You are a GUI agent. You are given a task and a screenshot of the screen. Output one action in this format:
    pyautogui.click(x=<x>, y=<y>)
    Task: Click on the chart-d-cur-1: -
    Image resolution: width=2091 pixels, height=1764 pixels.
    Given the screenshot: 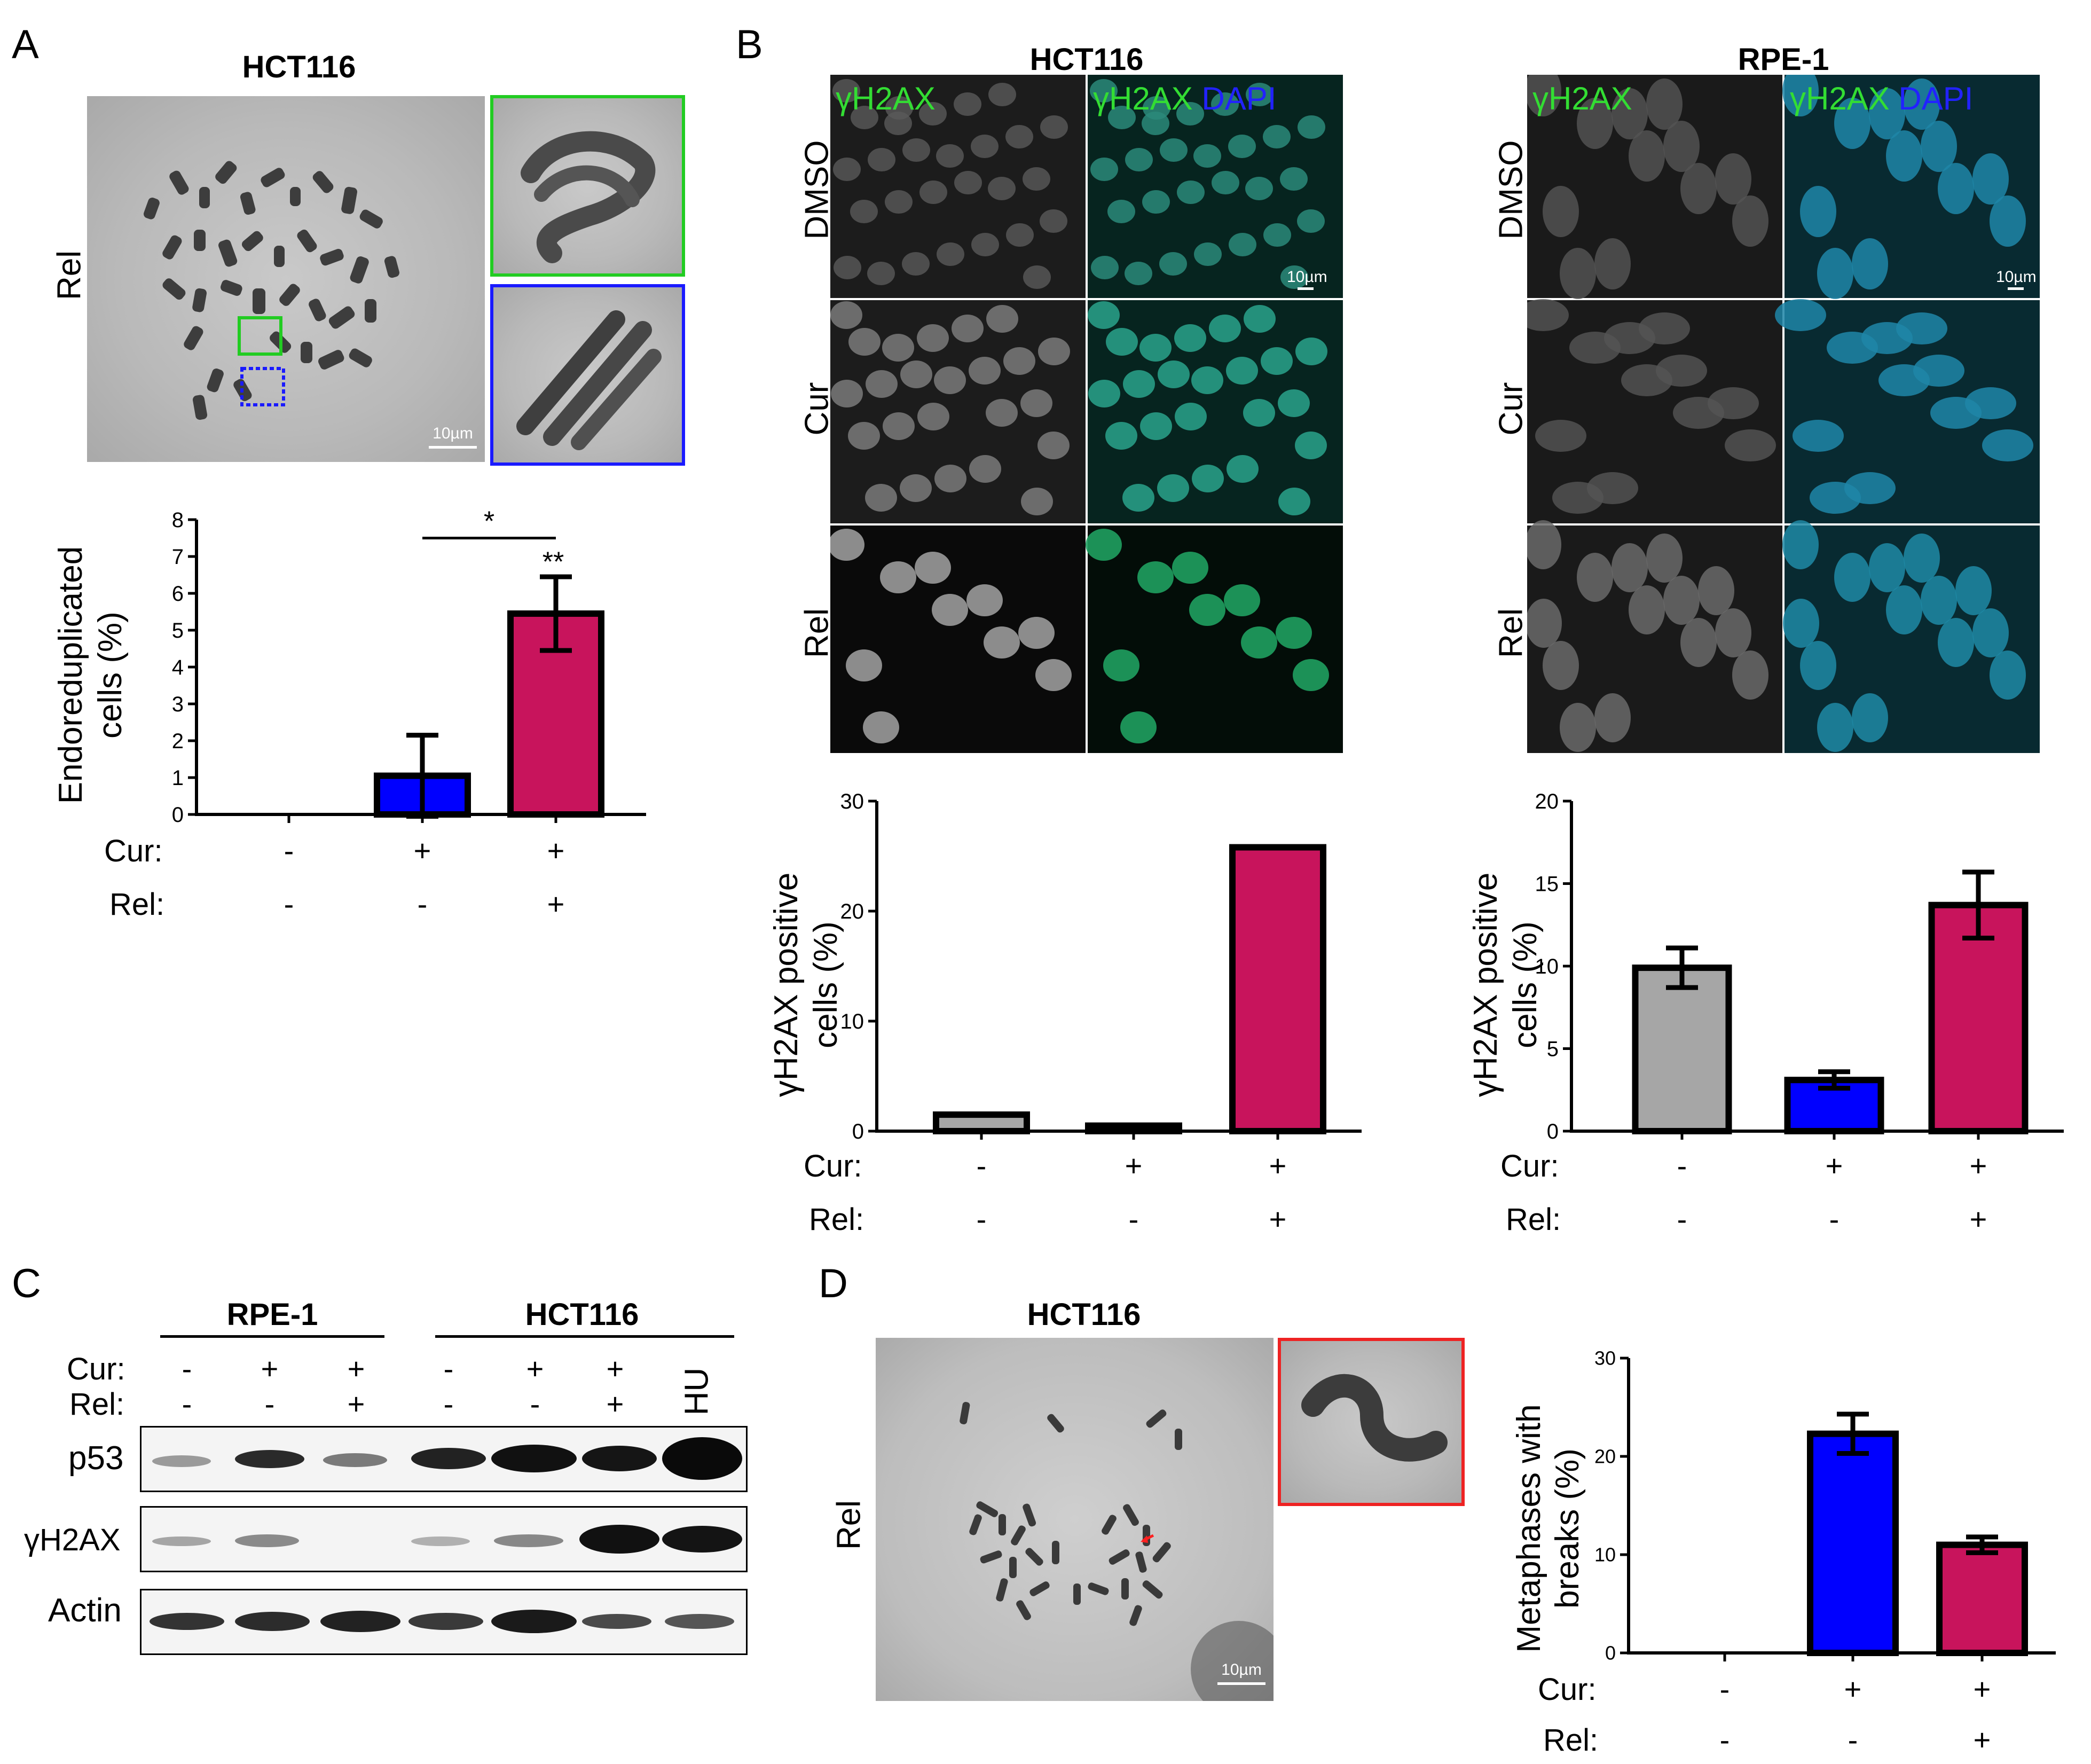 What is the action you would take?
    pyautogui.click(x=1724, y=1689)
    